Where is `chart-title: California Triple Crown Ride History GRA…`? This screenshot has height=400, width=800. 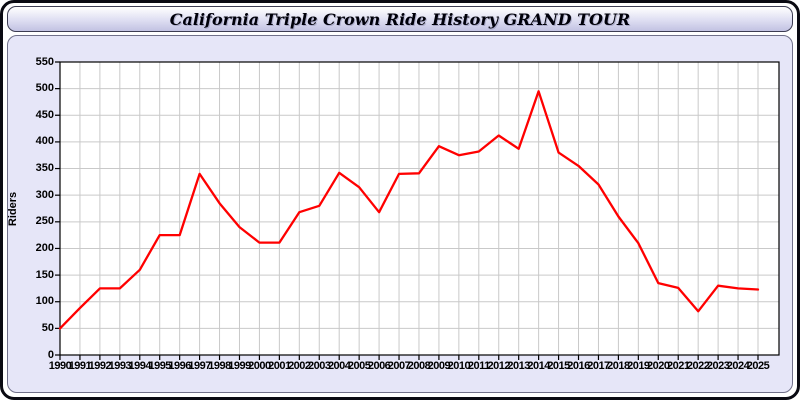
chart-title: California Triple Crown Ride History GRA… is located at coordinates (400, 19).